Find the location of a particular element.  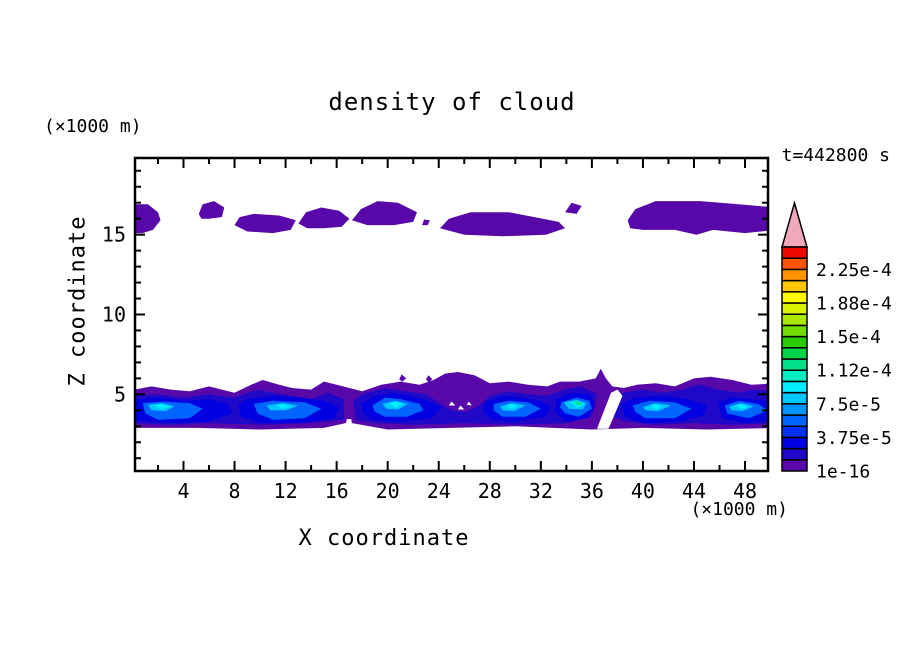

timestamp-label: t=442800 s is located at coordinates (835, 155).